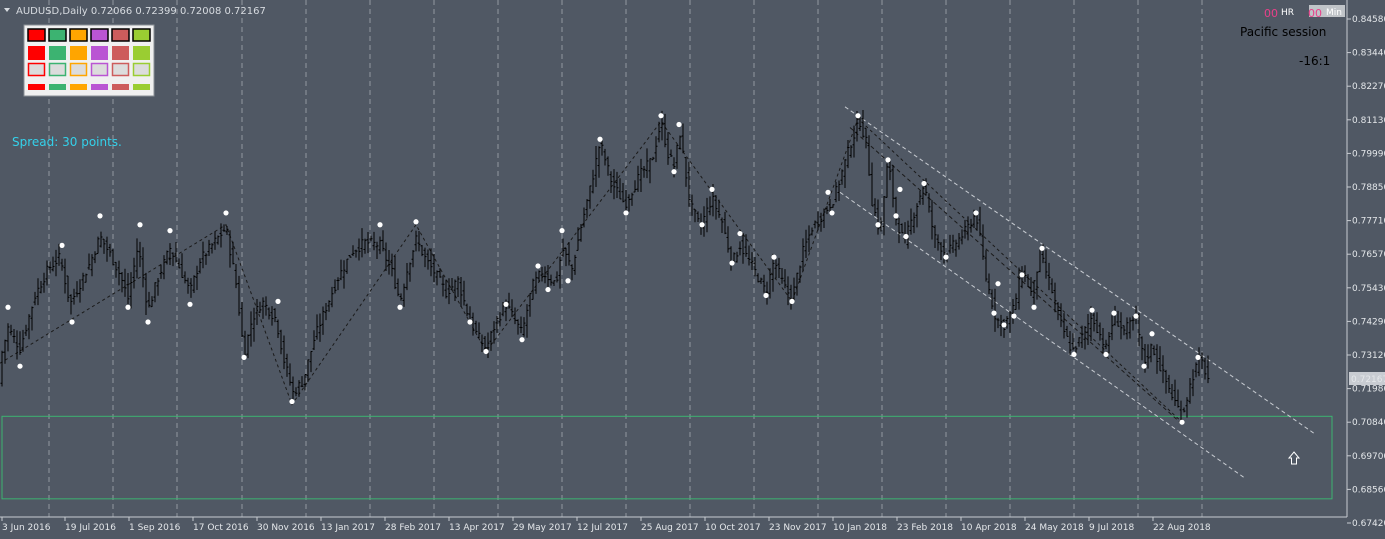 The height and width of the screenshot is (539, 1385). What do you see at coordinates (1294, 458) in the screenshot?
I see `arrow-up-icon` at bounding box center [1294, 458].